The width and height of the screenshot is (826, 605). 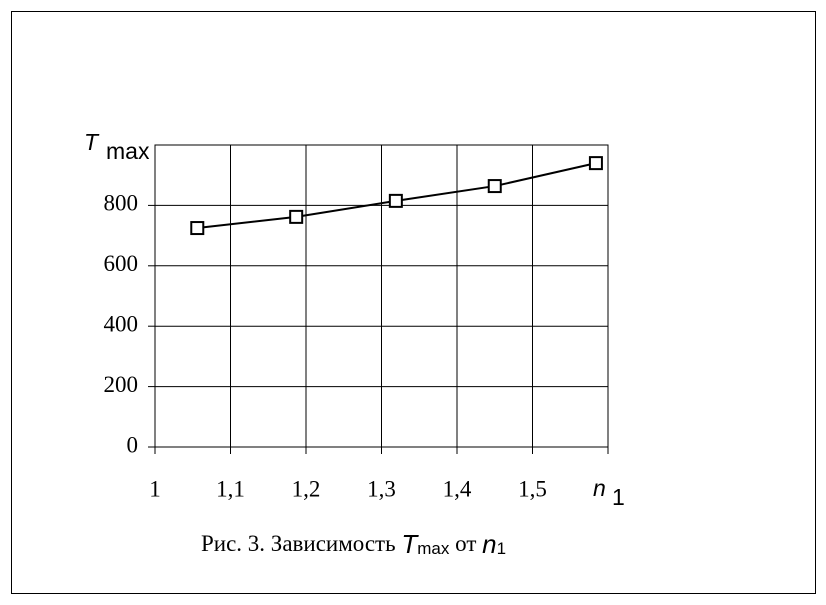 What do you see at coordinates (618, 497) in the screenshot?
I see `x-axis-label-sub: 1` at bounding box center [618, 497].